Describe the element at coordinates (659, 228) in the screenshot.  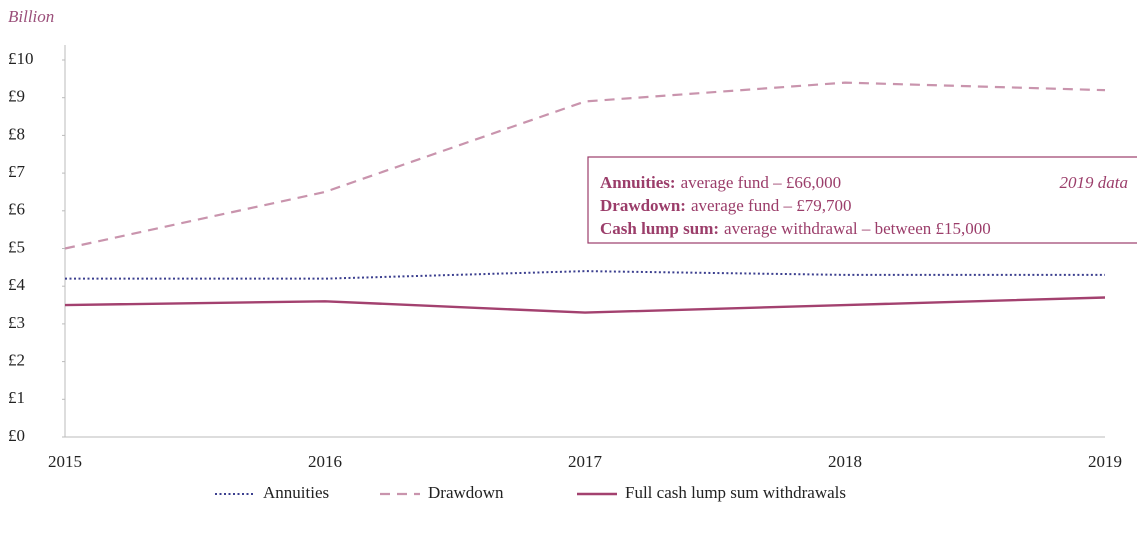
I see `annotation-bold: Cash lump sum:` at that location.